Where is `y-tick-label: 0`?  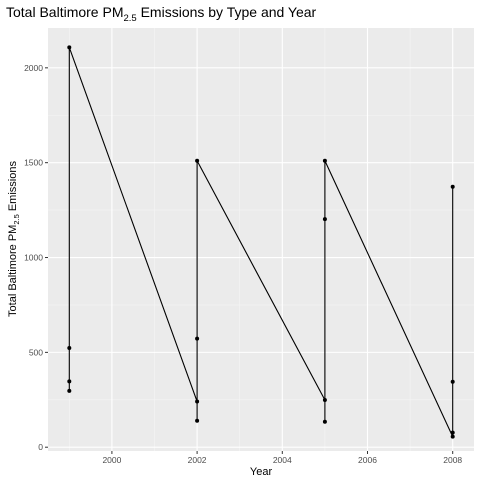
y-tick-label: 0 is located at coordinates (40, 447).